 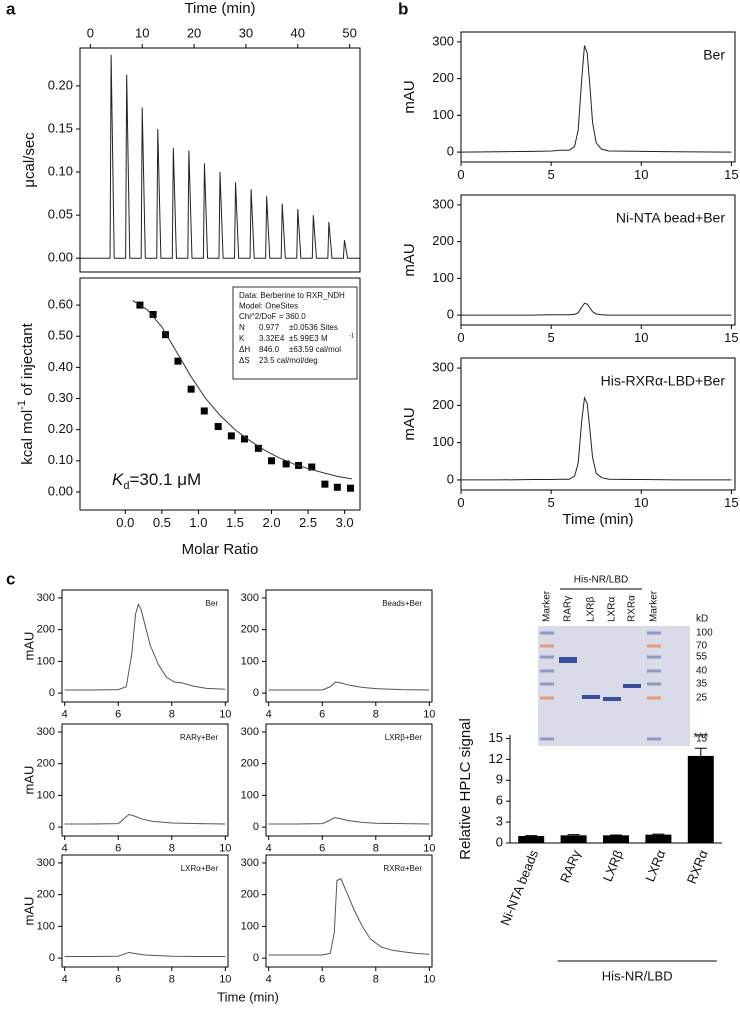 What do you see at coordinates (345, 522) in the screenshot?
I see `x-tick-label: 3.0` at bounding box center [345, 522].